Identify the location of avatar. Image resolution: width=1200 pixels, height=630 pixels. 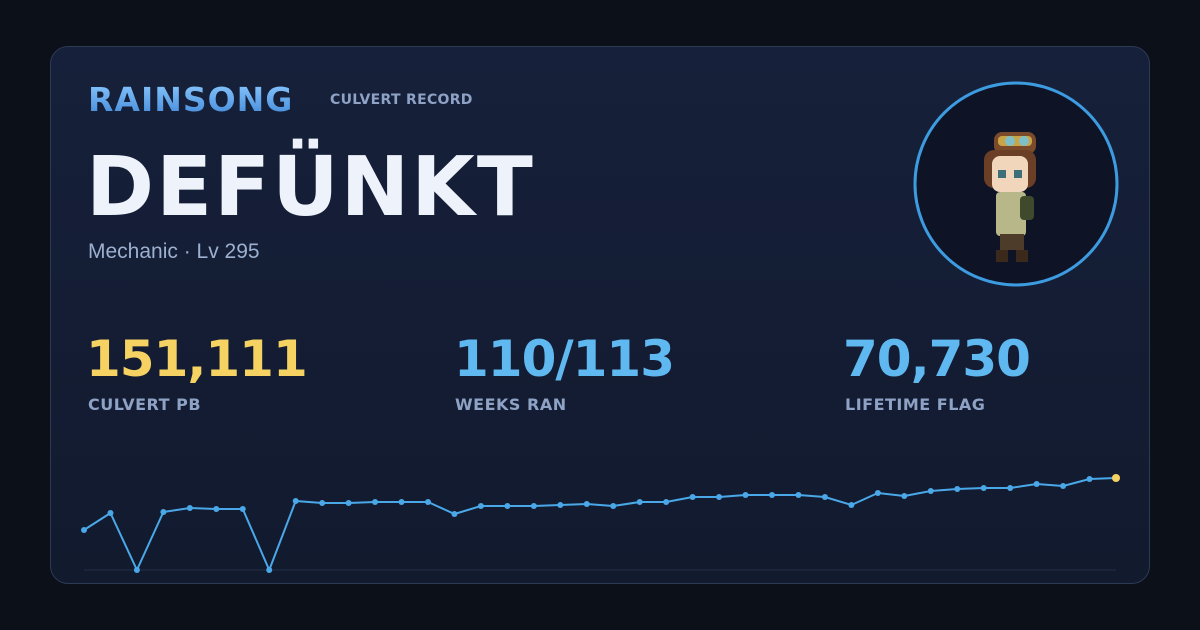
(1016, 184).